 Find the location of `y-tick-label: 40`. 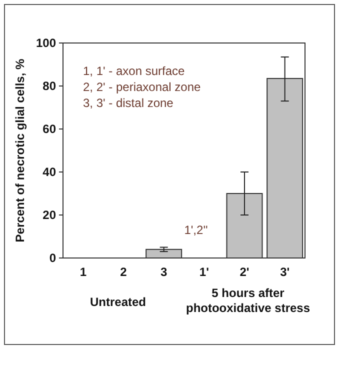

y-tick-label: 40 is located at coordinates (49, 172).